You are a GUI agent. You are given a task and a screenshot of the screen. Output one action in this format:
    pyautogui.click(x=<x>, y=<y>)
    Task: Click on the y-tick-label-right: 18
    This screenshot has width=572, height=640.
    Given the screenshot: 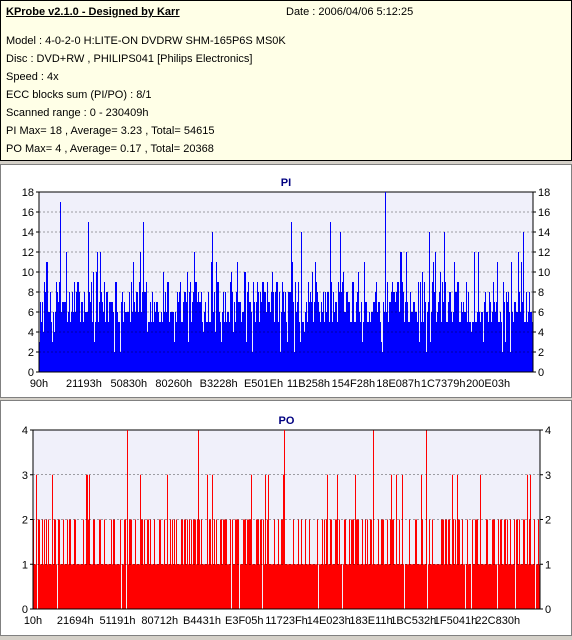 What is the action you would take?
    pyautogui.click(x=544, y=193)
    